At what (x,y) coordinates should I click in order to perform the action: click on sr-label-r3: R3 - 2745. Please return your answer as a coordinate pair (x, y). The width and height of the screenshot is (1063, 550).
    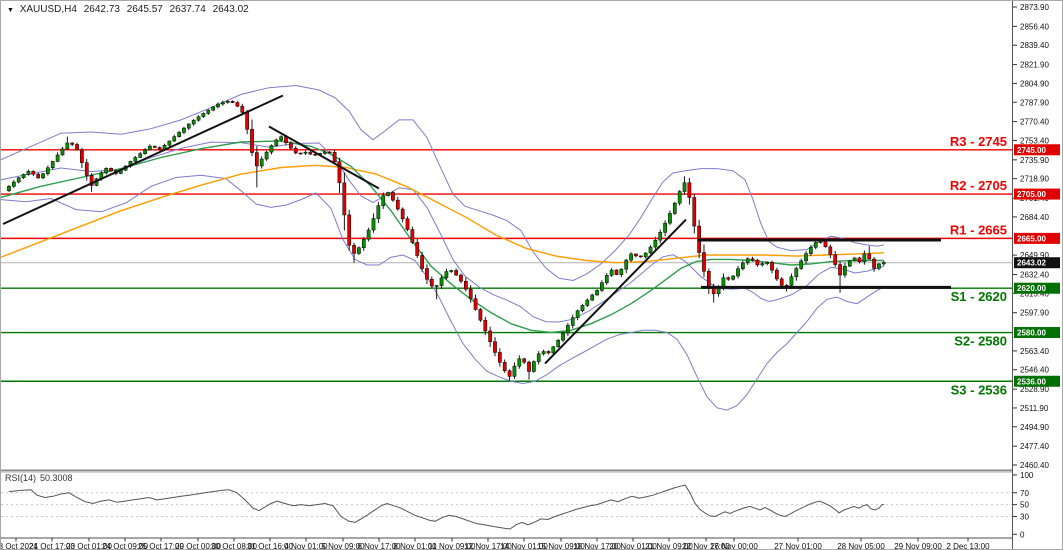
    Looking at the image, I should click on (978, 141).